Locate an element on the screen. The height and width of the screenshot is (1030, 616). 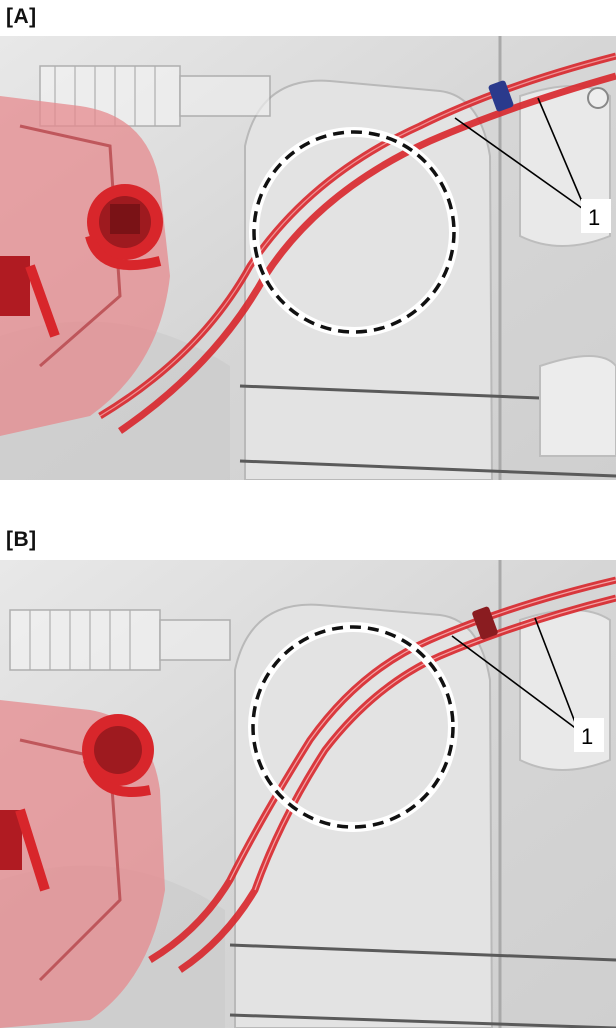
panel-a-label: [A] is located at coordinates (21, 16).